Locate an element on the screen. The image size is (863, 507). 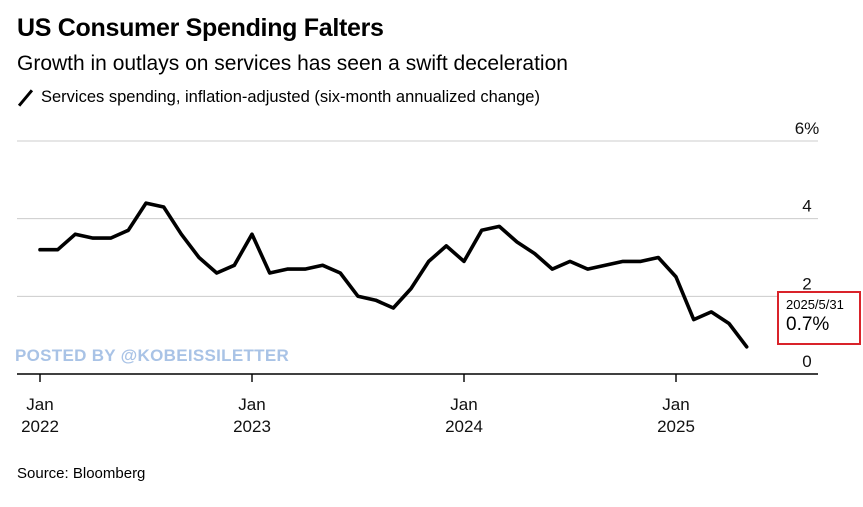
source-note: Source: Bloomberg is located at coordinates (81, 473).